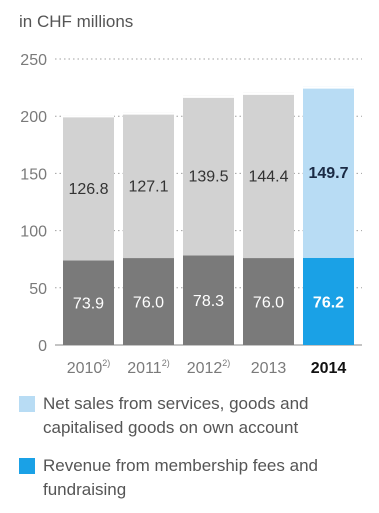  What do you see at coordinates (33, 203) in the screenshot?
I see `y-axis-tick-labels: 0 50 100 150 200 250` at bounding box center [33, 203].